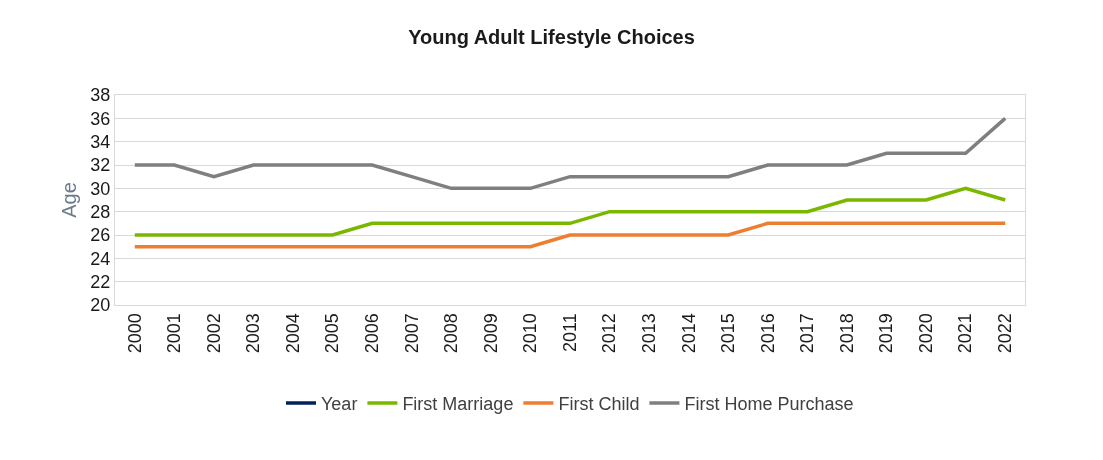 This screenshot has height=460, width=1103. What do you see at coordinates (332, 333) in the screenshot?
I see `x-tick-label: 2005` at bounding box center [332, 333].